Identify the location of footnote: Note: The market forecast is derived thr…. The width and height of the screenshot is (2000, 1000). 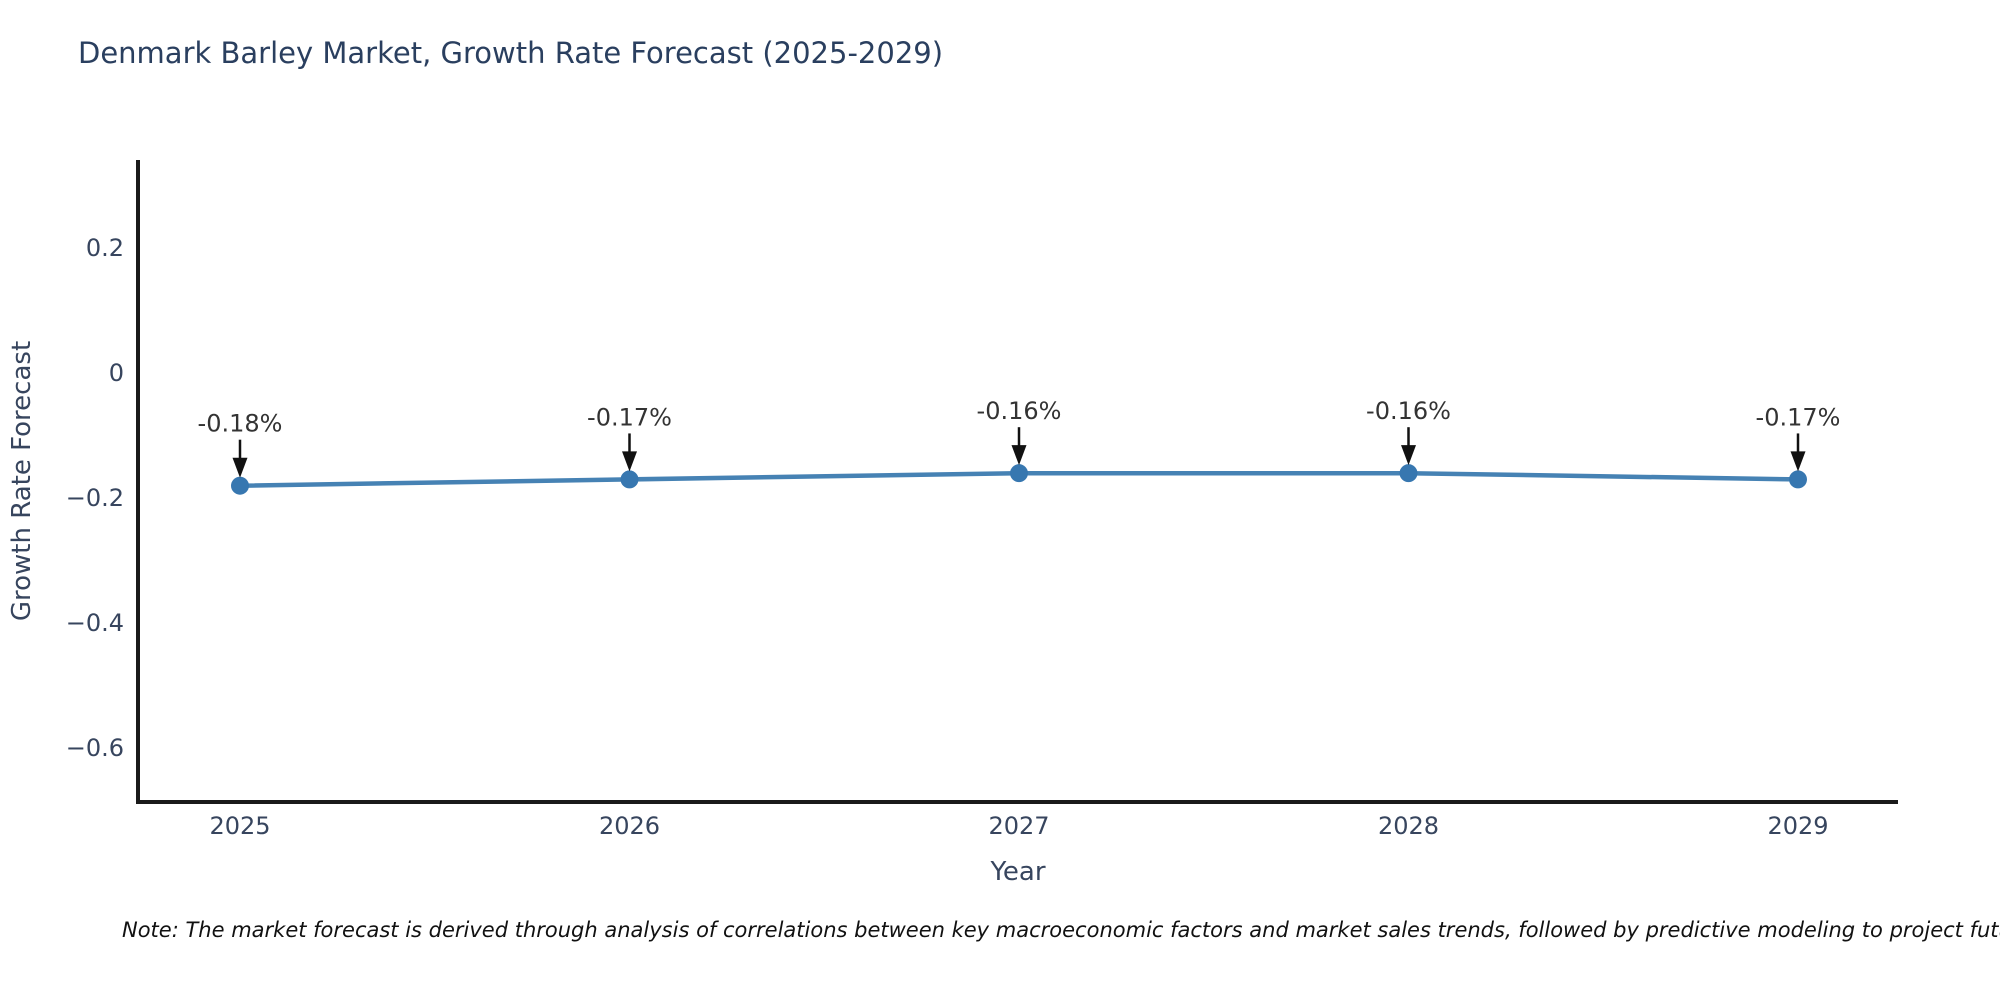
(1061, 930).